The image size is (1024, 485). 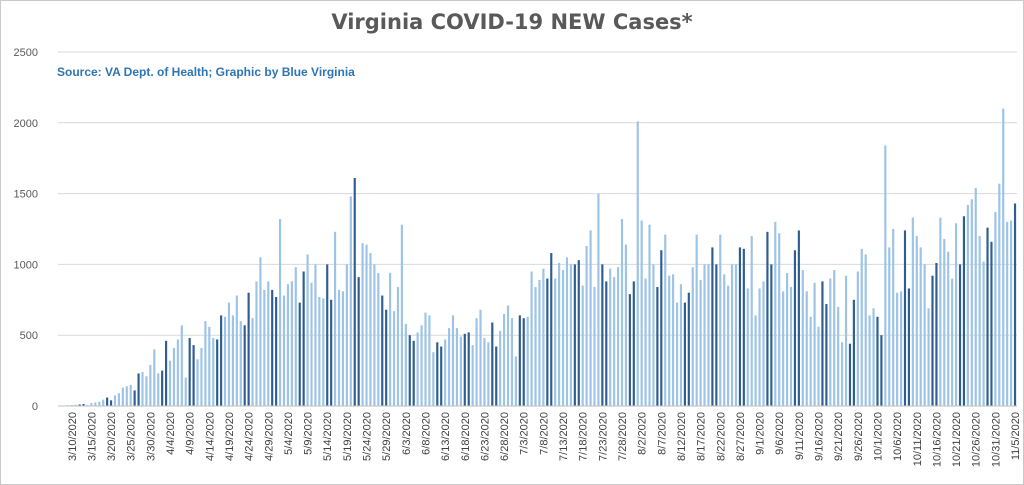 What do you see at coordinates (564, 436) in the screenshot?
I see `x-tick-label: 7/13/2020` at bounding box center [564, 436].